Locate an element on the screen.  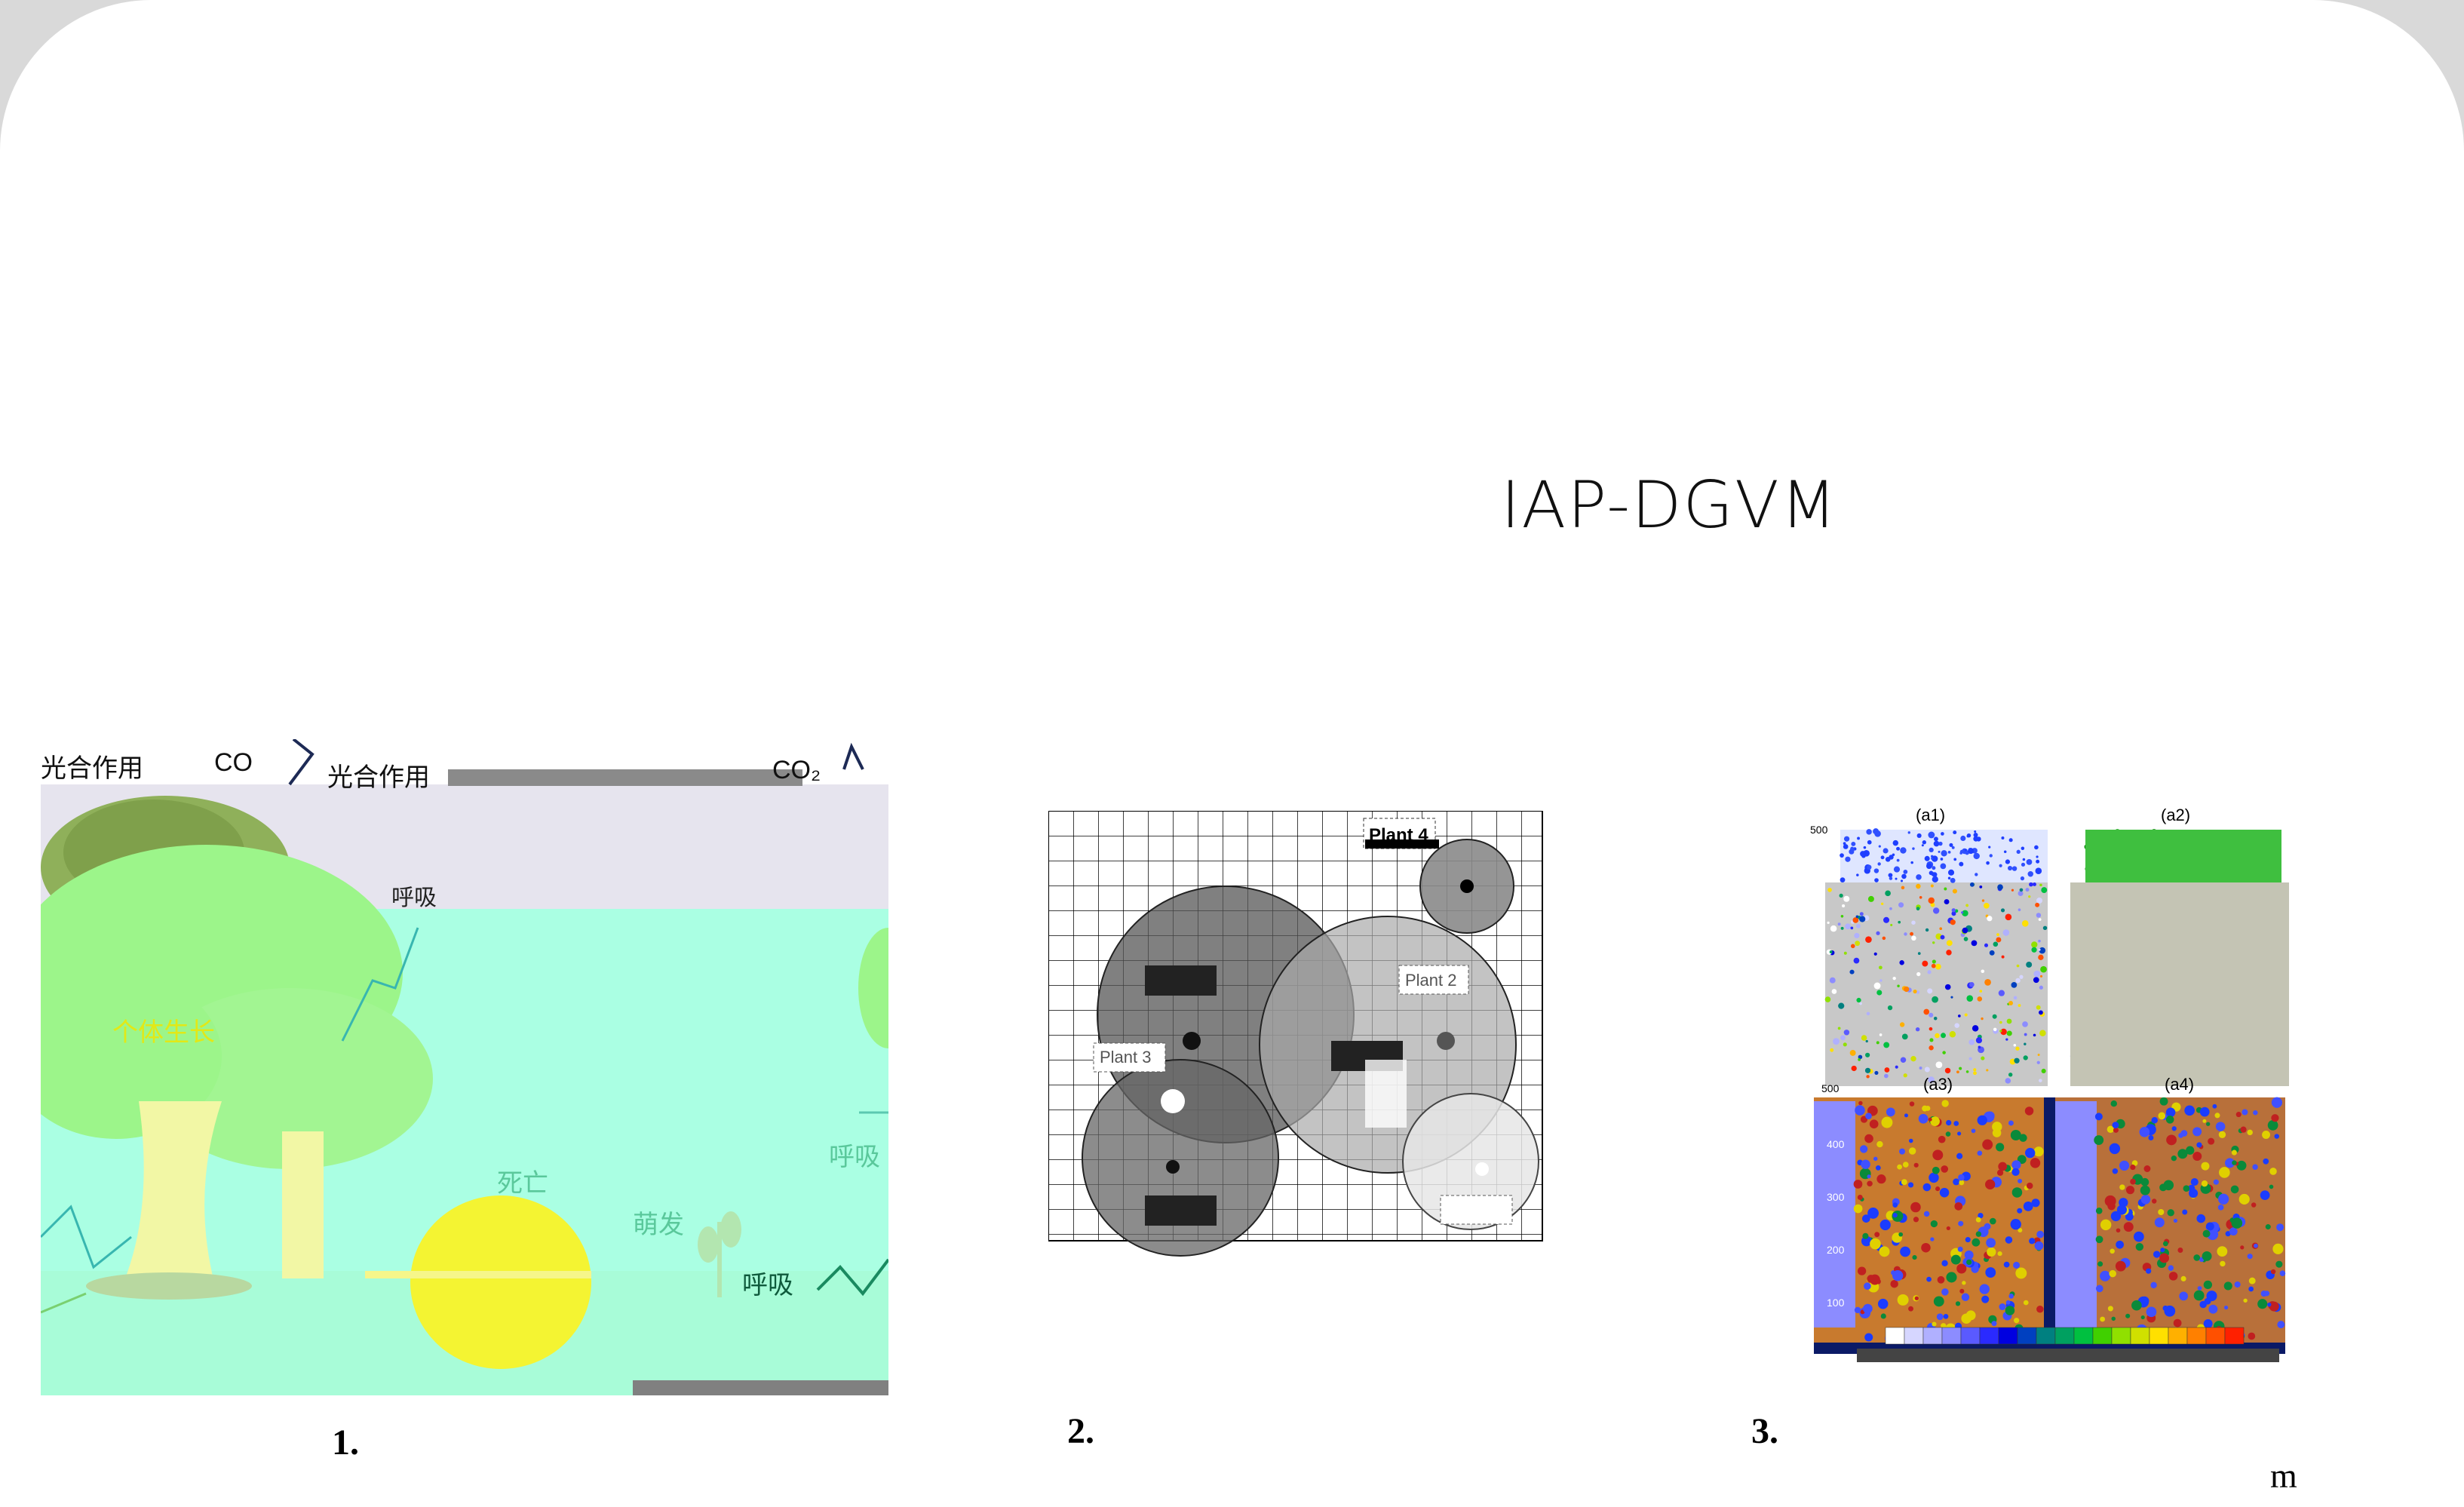
label-a2: (a2) is located at coordinates (2175, 815).